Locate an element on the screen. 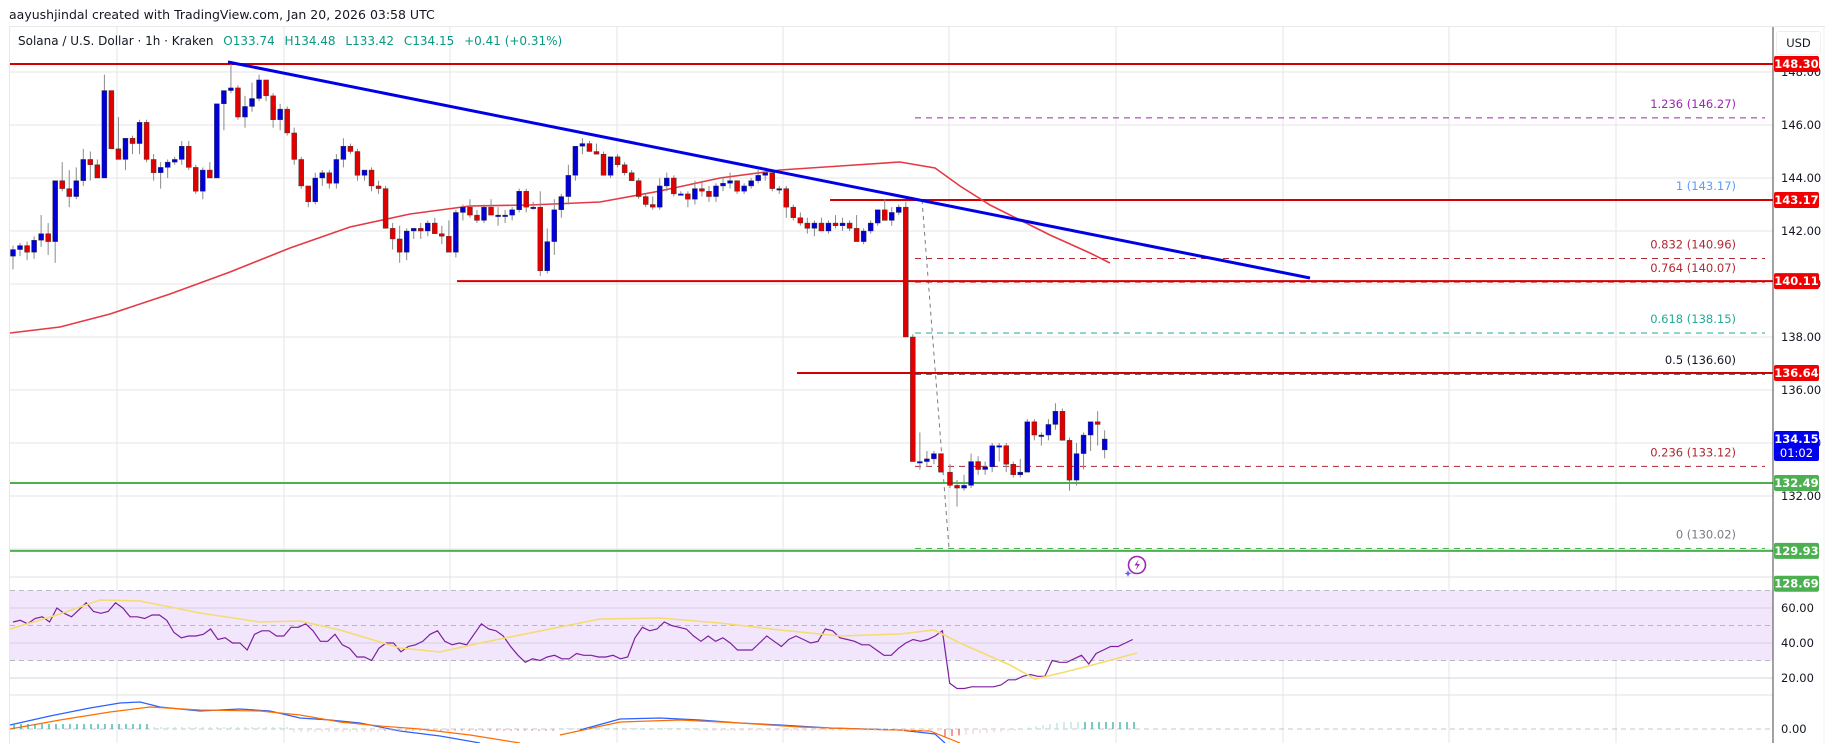 Image resolution: width=1835 pixels, height=744 pixels. svg-text: 140.11 is located at coordinates (1796, 281).